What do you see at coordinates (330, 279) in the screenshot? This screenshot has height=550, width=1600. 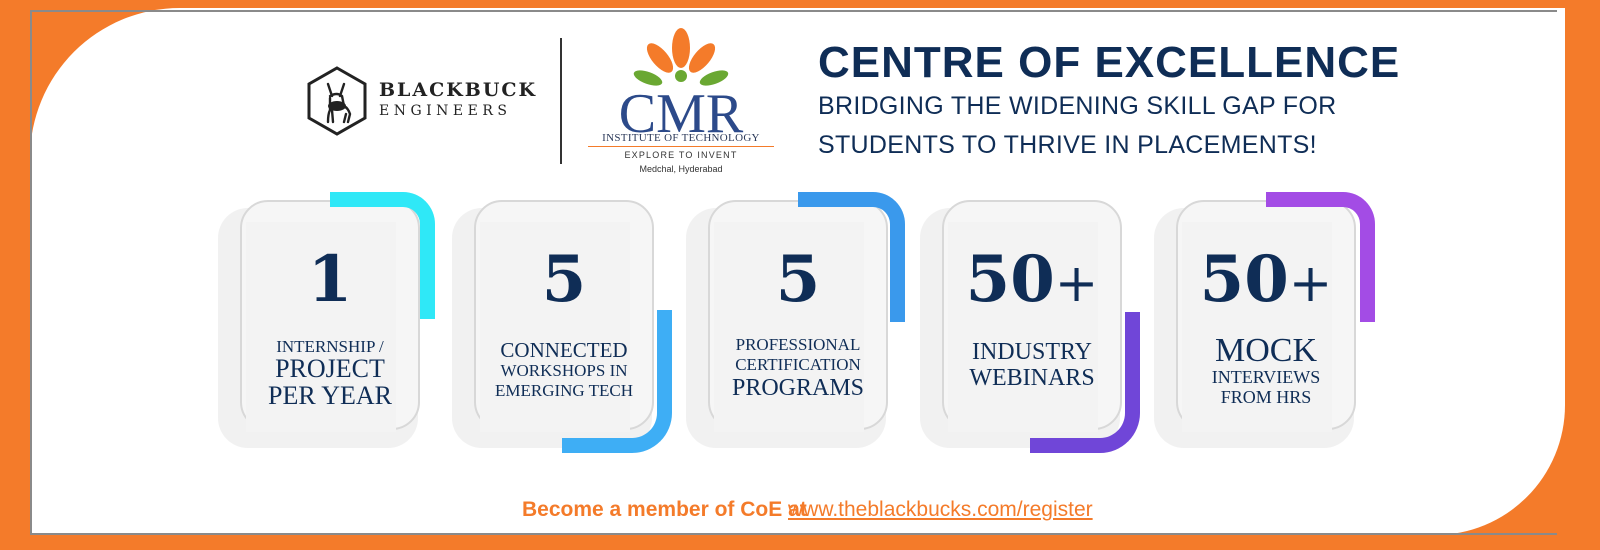 I see `stat-value: 1` at bounding box center [330, 279].